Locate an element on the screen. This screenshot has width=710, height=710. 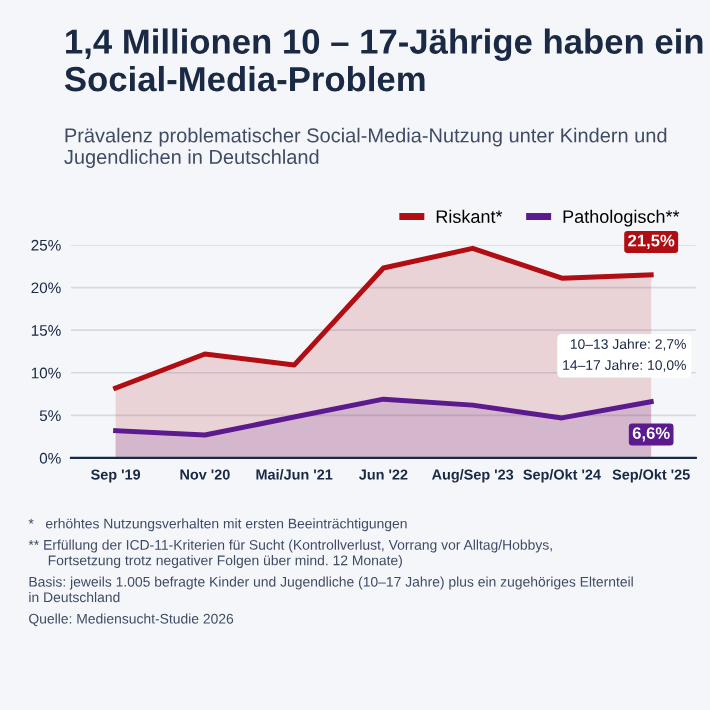
chart-subtitle: Prävalenz problematischer Social-Media-Nutzung unter Kindern und Jugendlichen in Deutschland is located at coordinates (365, 147).